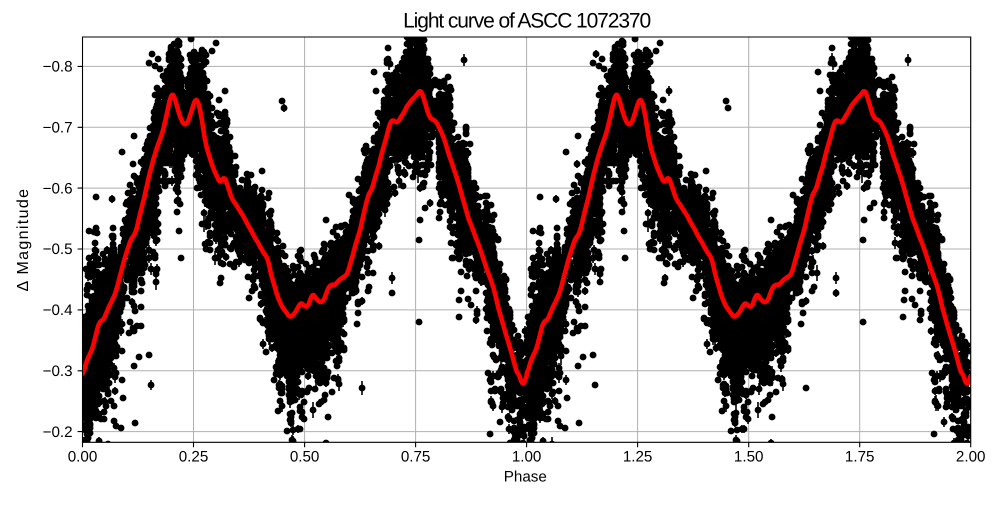 Image resolution: width=1000 pixels, height=505 pixels. Describe the element at coordinates (194, 457) in the screenshot. I see `svg-text: 0.25` at that location.